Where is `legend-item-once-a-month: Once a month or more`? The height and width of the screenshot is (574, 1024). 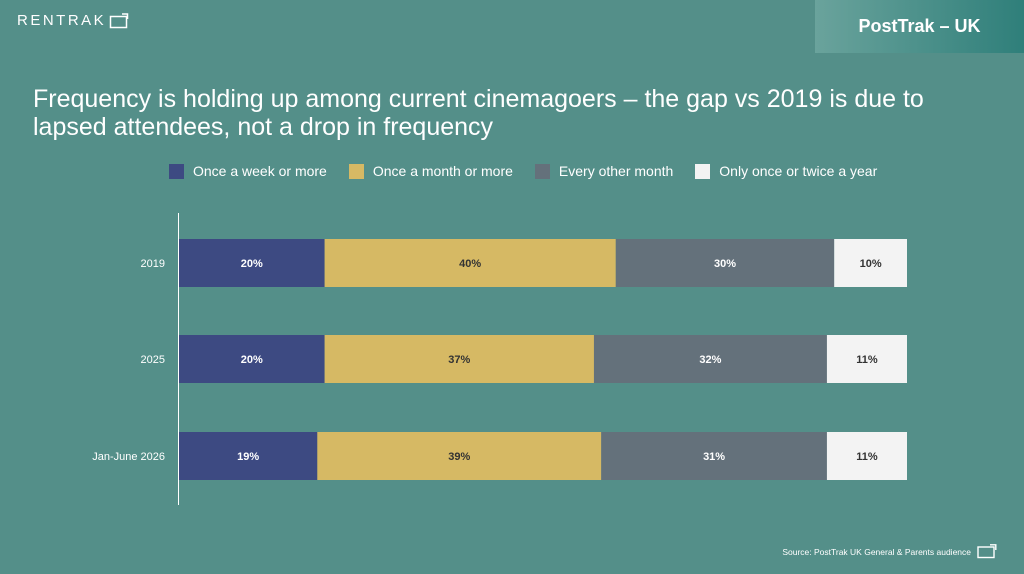 legend-item-once-a-month: Once a month or more is located at coordinates (430, 171).